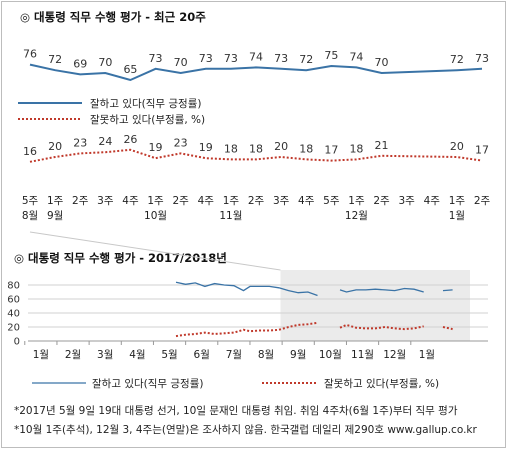 The height and width of the screenshot is (451, 509). Describe the element at coordinates (73, 355) in the screenshot. I see `chart-2-x-tick-1: 2월` at that location.